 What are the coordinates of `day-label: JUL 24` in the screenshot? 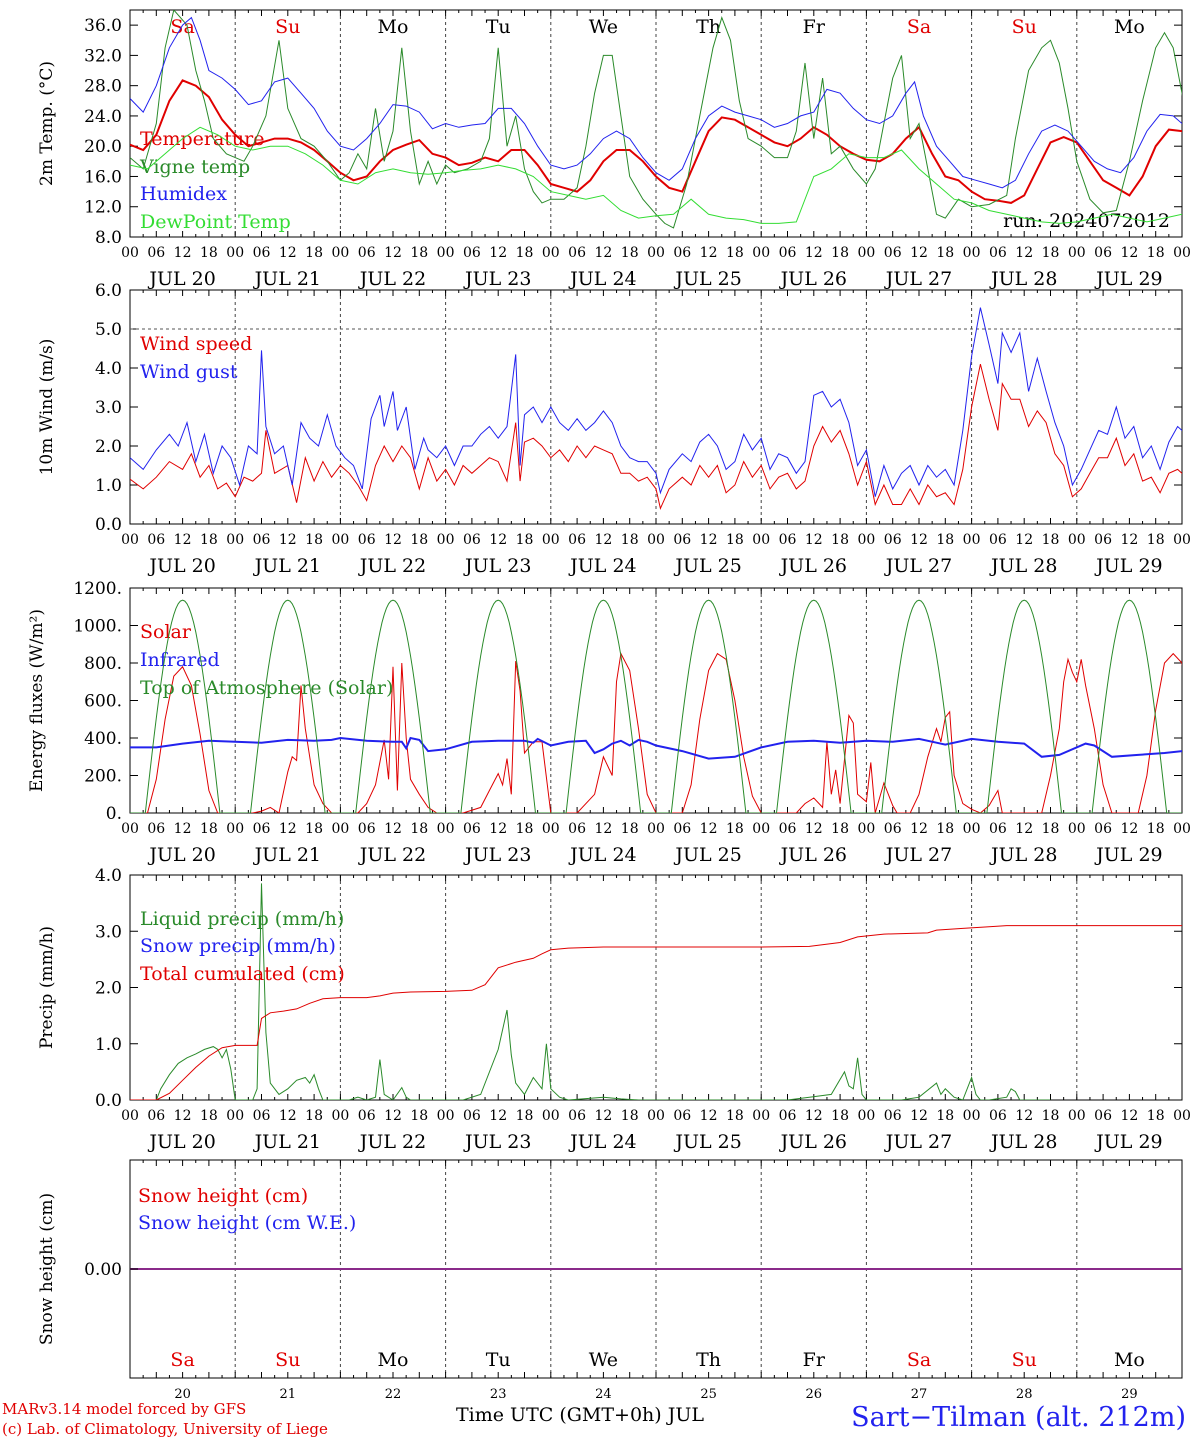 It's located at (602, 566).